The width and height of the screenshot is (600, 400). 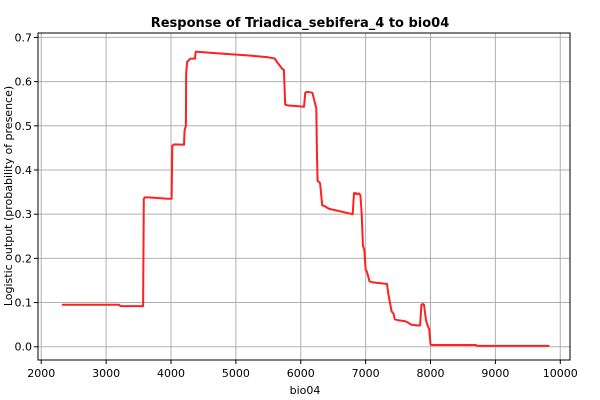 What do you see at coordinates (366, 373) in the screenshot?
I see `x-tick-label: 7000` at bounding box center [366, 373].